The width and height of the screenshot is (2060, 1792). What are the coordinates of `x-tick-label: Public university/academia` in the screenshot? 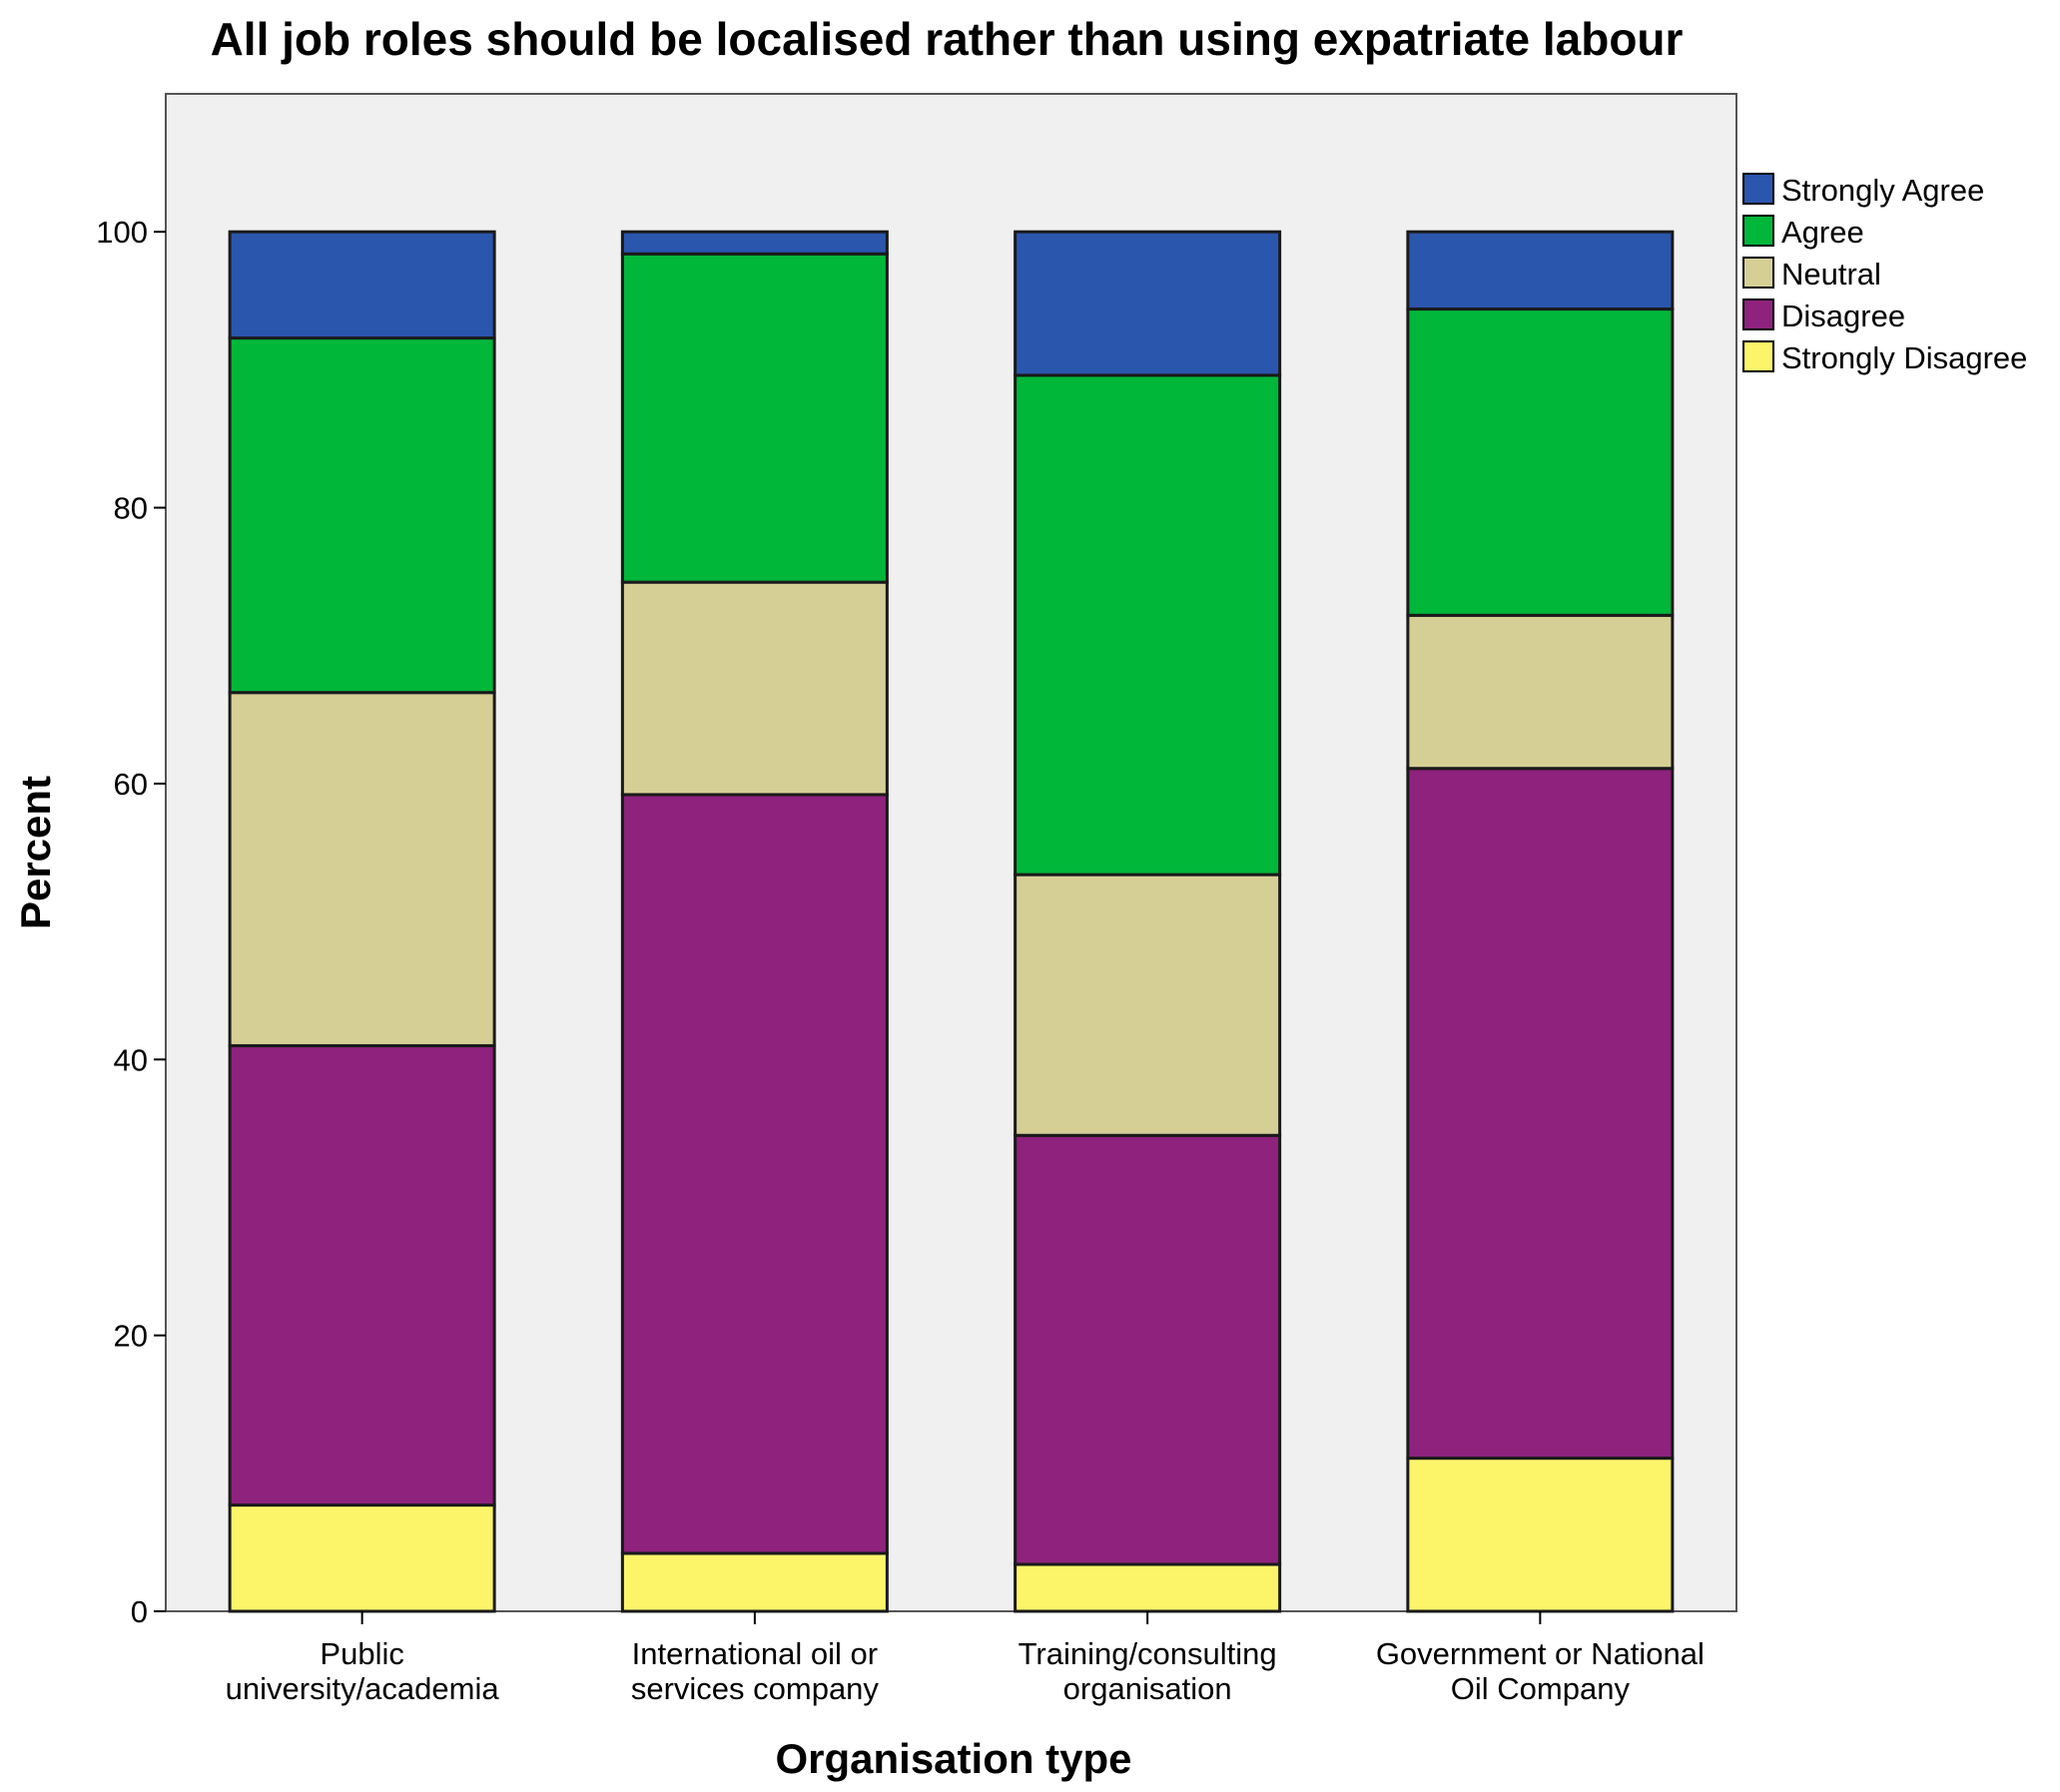 It's located at (363, 1671).